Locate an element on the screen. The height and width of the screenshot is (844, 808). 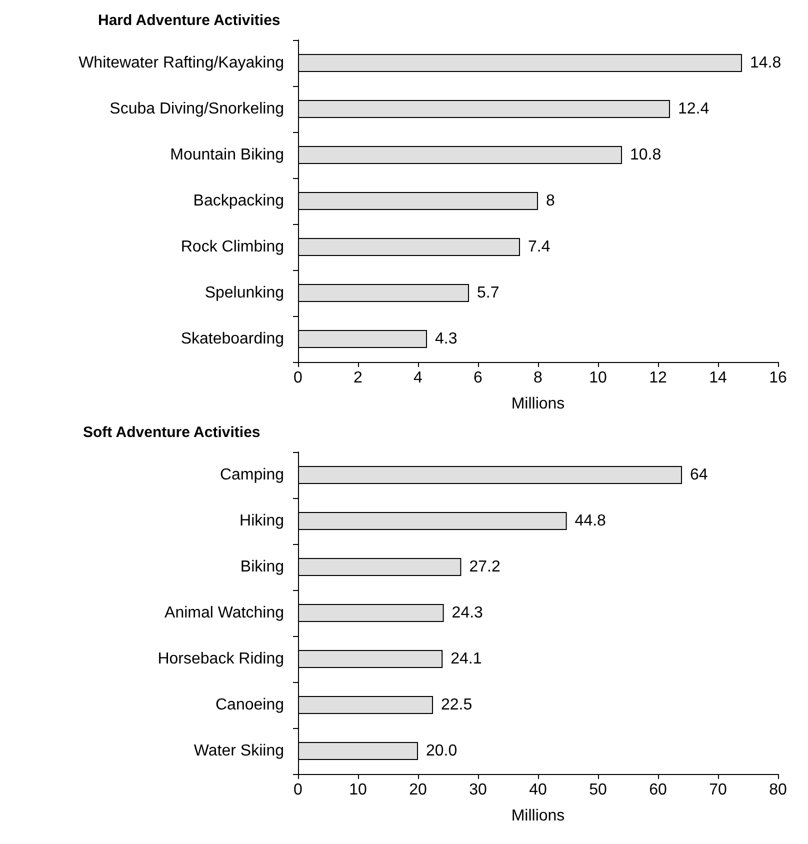
chart-title: Hard Adventure Activities is located at coordinates (189, 20).